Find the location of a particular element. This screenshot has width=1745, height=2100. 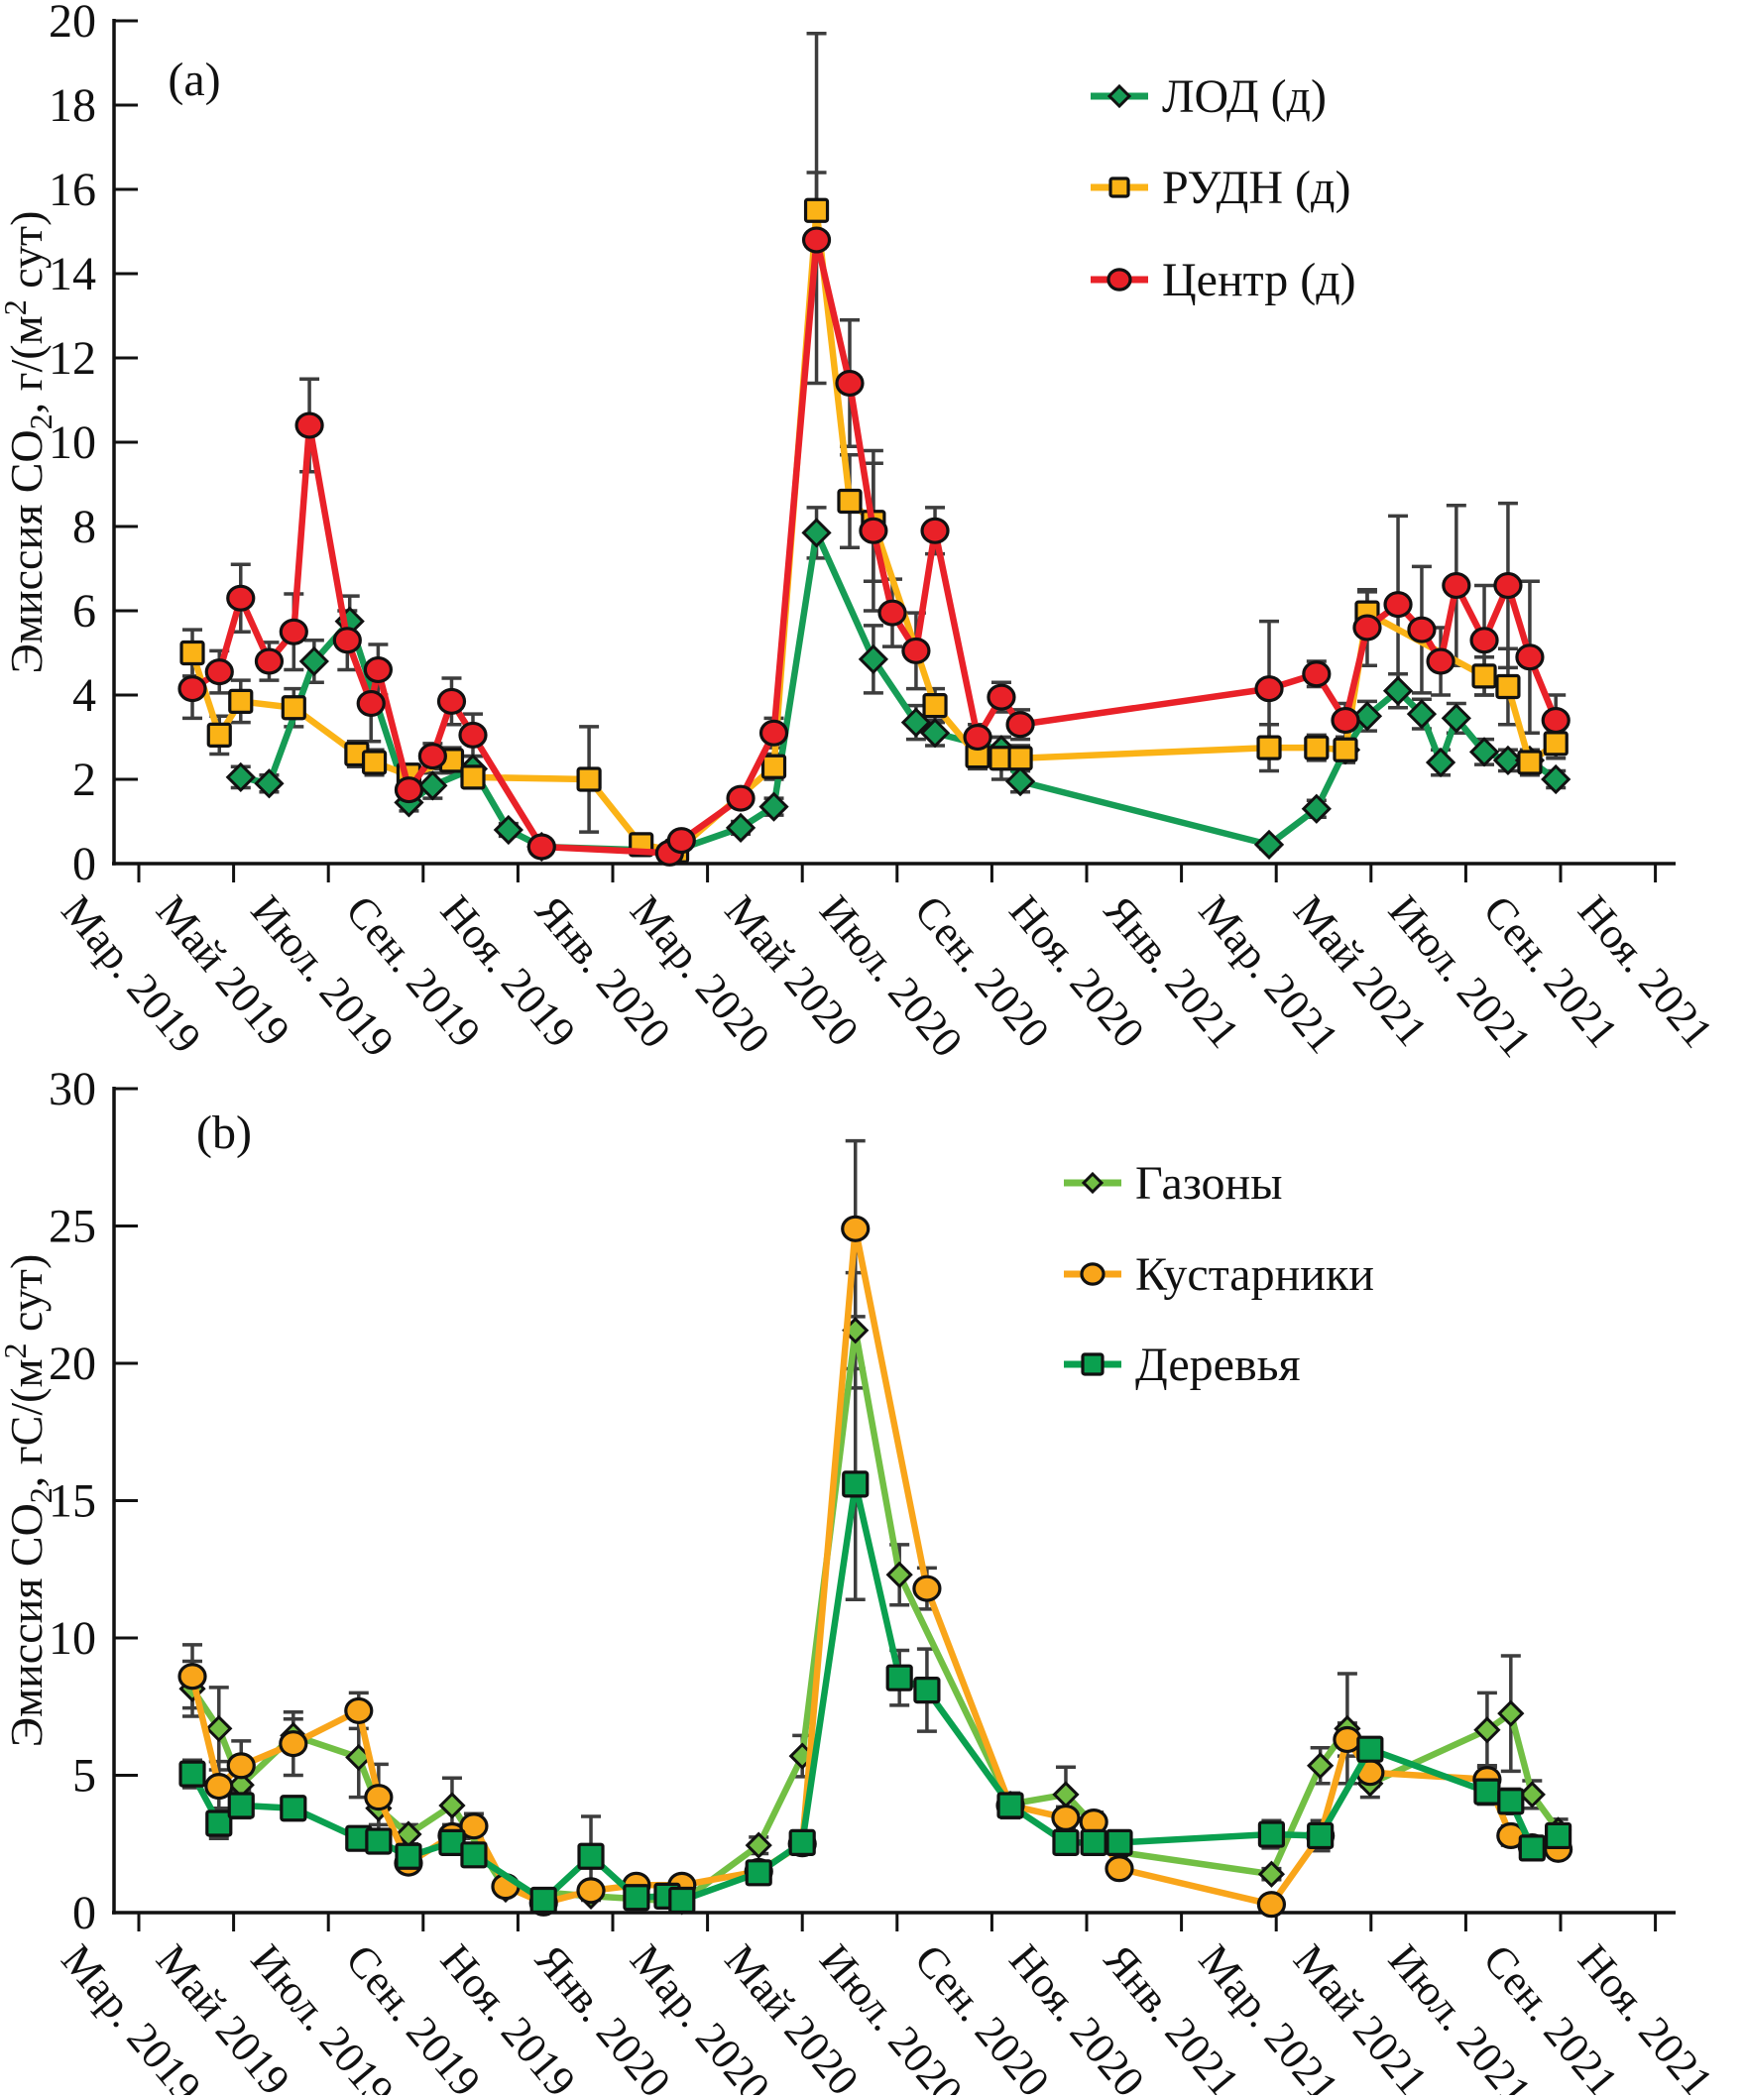

y-tick-label: 30 is located at coordinates (72, 1089).